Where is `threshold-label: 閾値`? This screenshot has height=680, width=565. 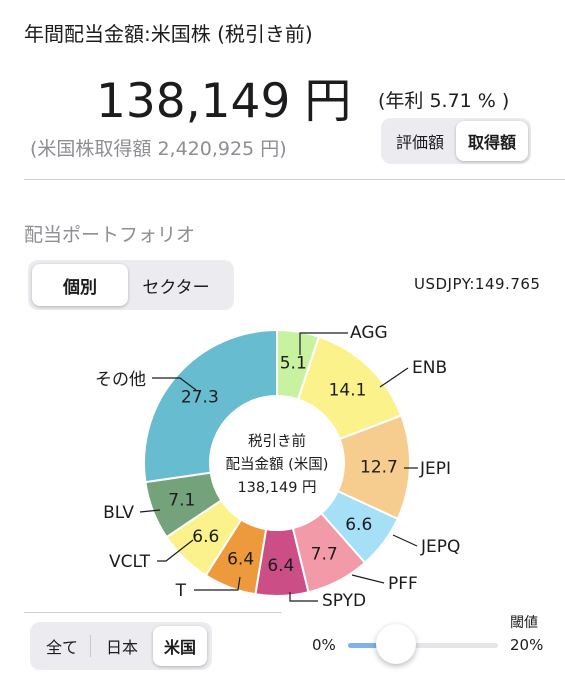 threshold-label: 閾値 is located at coordinates (524, 623).